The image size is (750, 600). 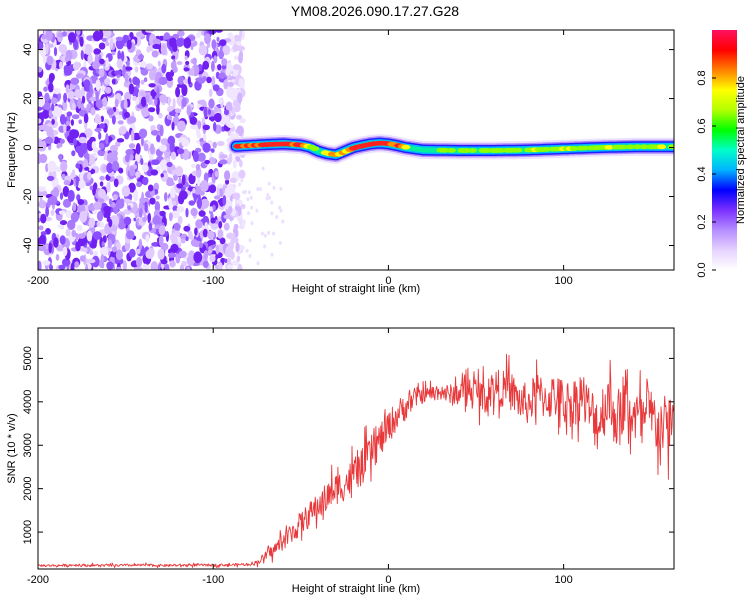 What do you see at coordinates (28, 402) in the screenshot?
I see `y-tick-label: 4000` at bounding box center [28, 402].